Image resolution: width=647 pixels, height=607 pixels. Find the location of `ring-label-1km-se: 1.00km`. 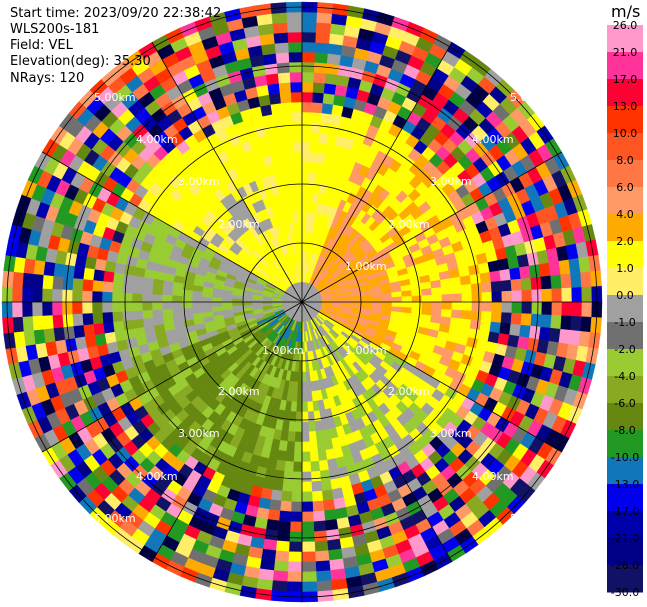

ring-label-1km-se: 1.00km is located at coordinates (366, 350).